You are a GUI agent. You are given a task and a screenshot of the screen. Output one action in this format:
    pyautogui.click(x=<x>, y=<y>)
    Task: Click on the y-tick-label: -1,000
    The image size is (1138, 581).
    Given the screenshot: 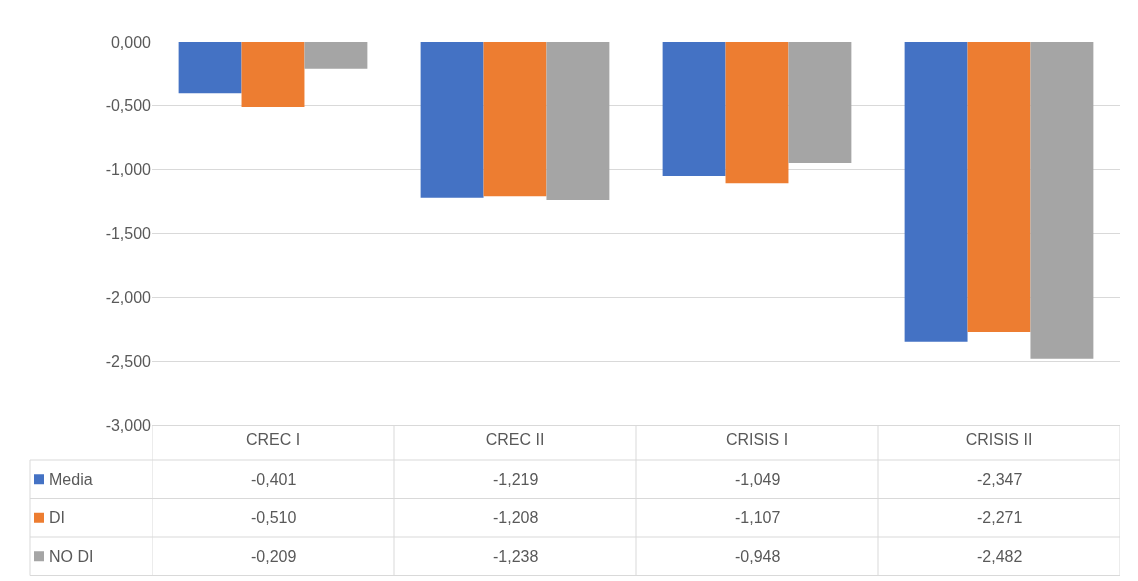 What is the action you would take?
    pyautogui.click(x=128, y=170)
    